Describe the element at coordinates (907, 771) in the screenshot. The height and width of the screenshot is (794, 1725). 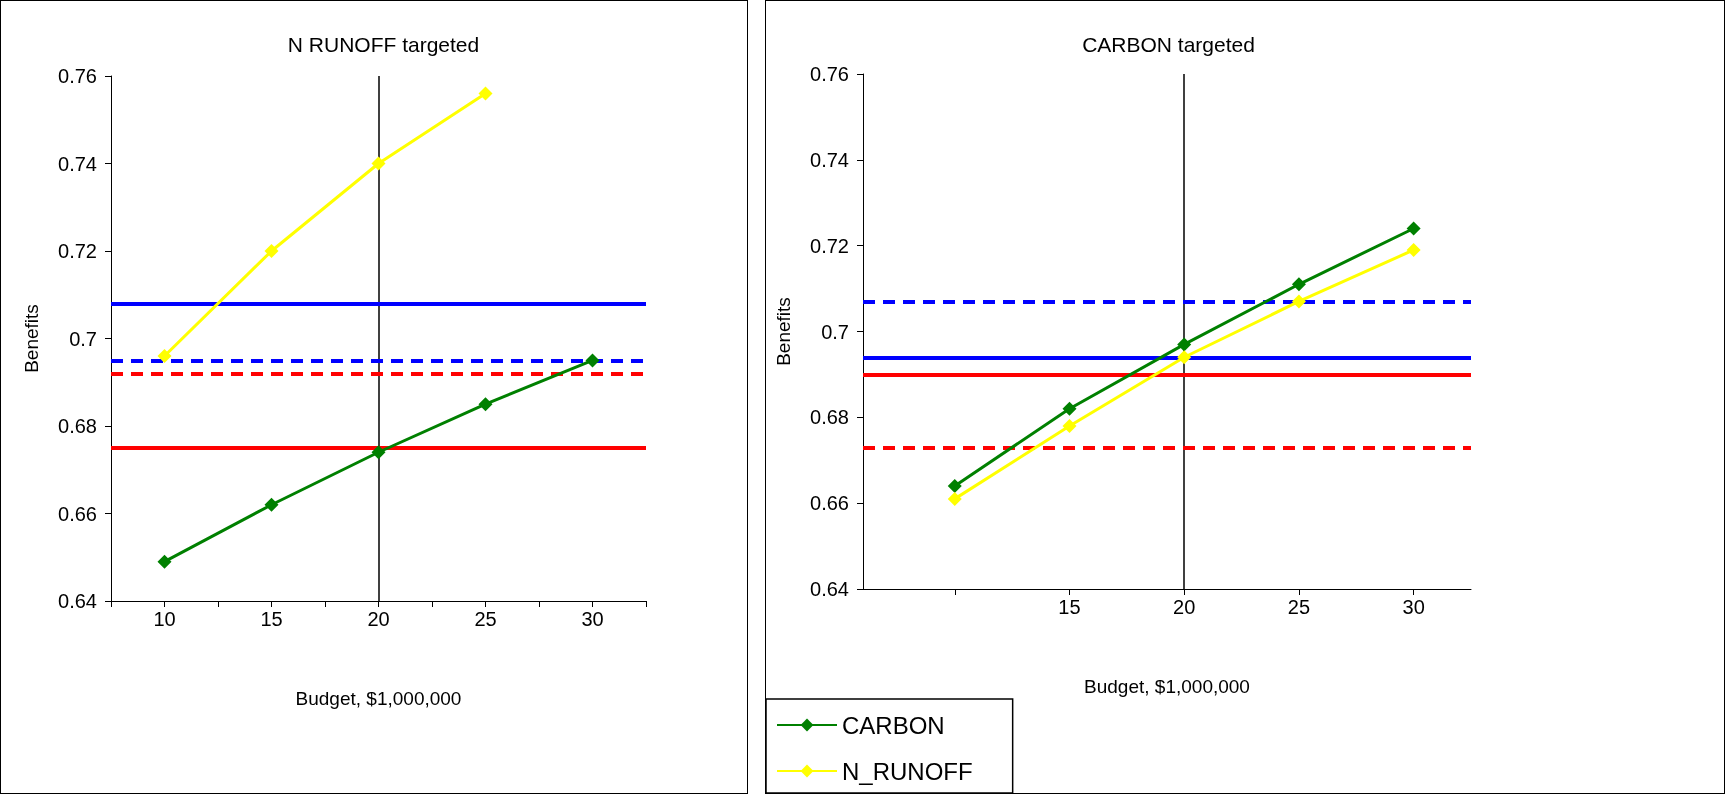
I see `legend-label: N_RUNOFF` at that location.